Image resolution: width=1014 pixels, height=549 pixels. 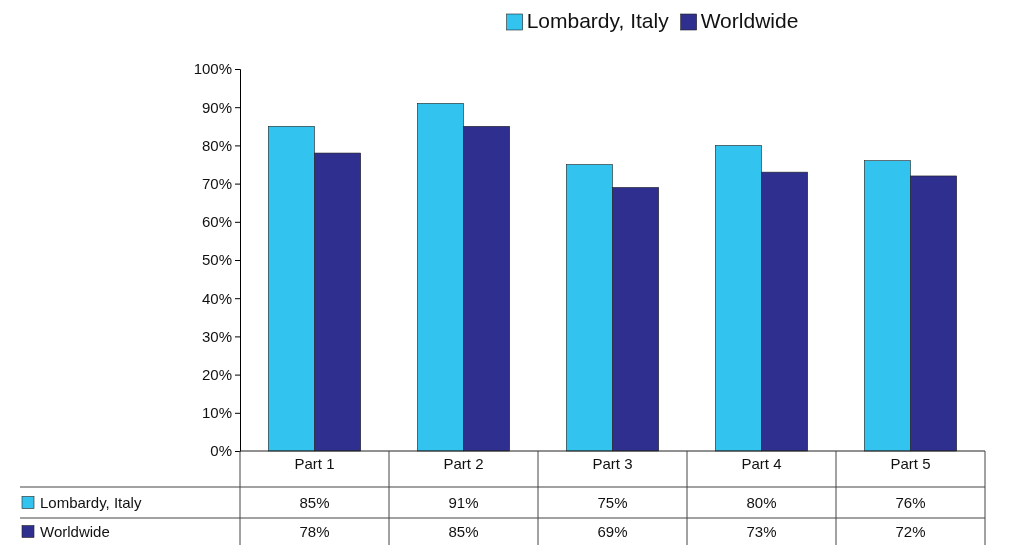 I want to click on y-tick-label: 80%, so click(x=216, y=145).